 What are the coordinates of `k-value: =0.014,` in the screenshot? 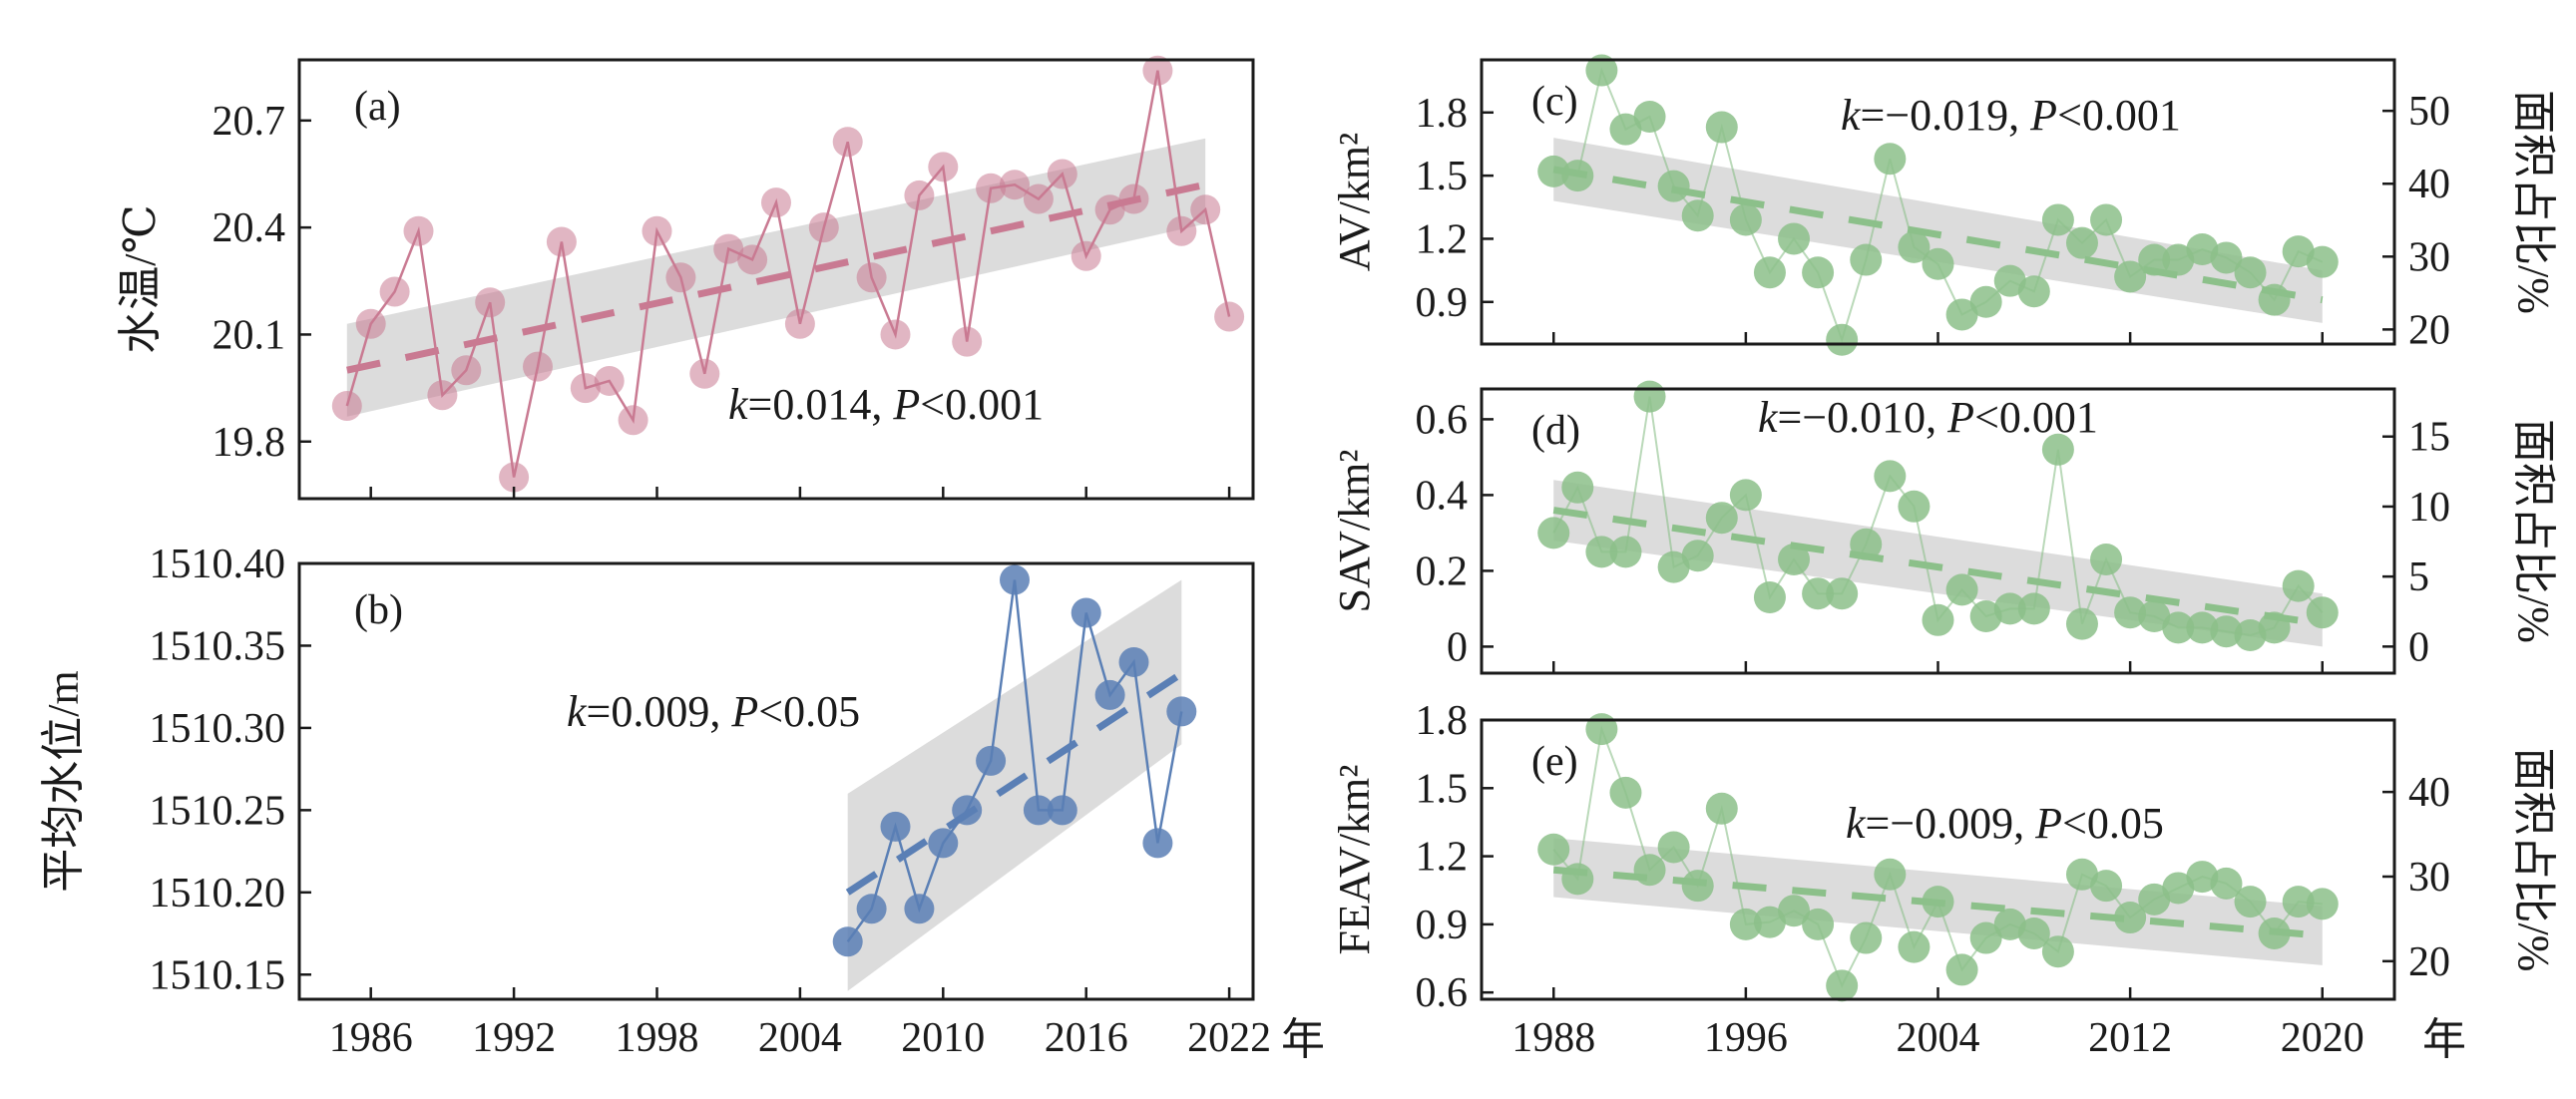 It's located at (821, 405).